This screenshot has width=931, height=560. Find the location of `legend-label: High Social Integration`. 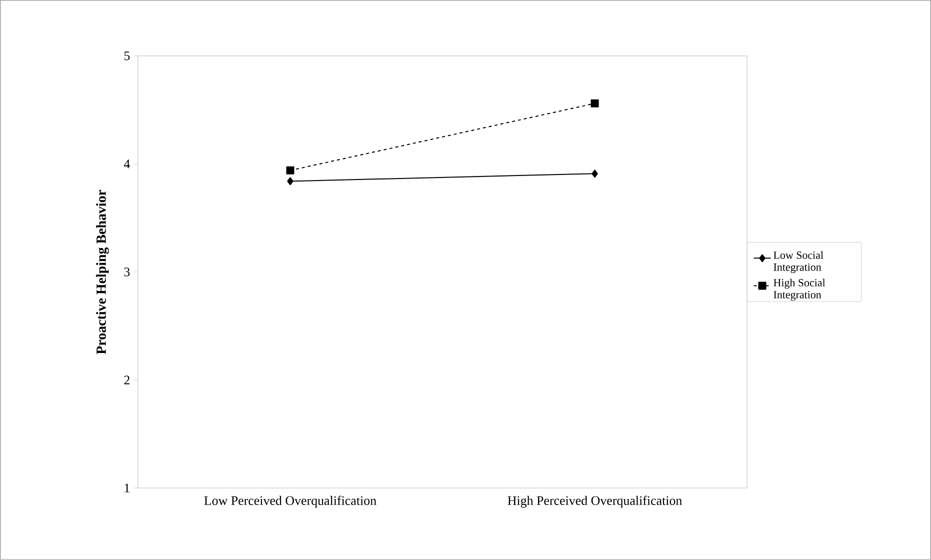

legend-label: High Social Integration is located at coordinates (800, 289).